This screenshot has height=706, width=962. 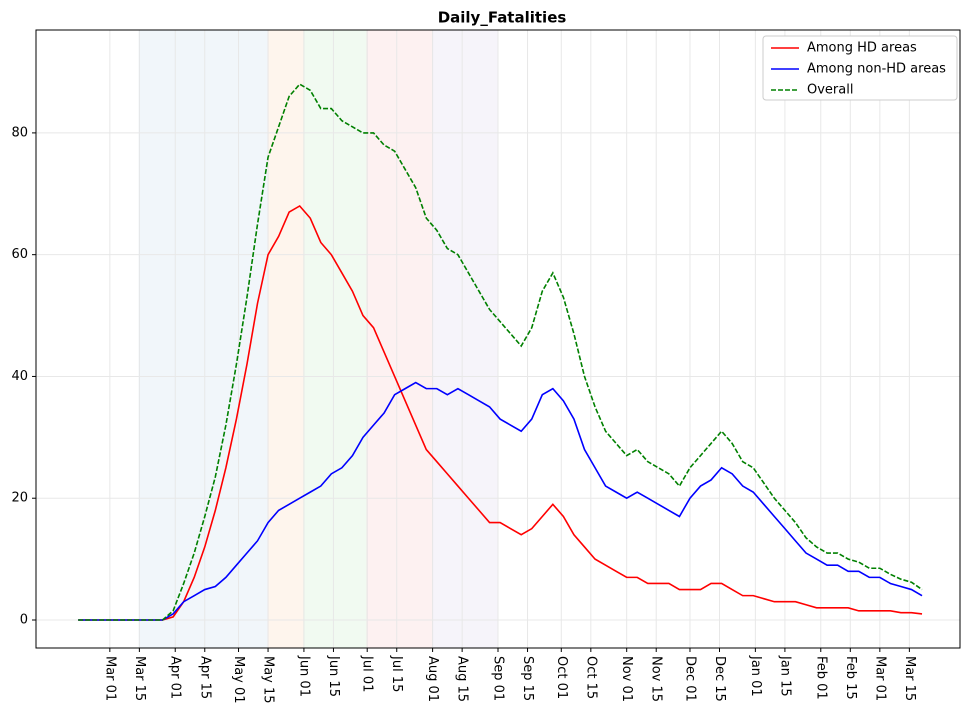 I want to click on x-tick-label: Apr 01, so click(x=175, y=677).